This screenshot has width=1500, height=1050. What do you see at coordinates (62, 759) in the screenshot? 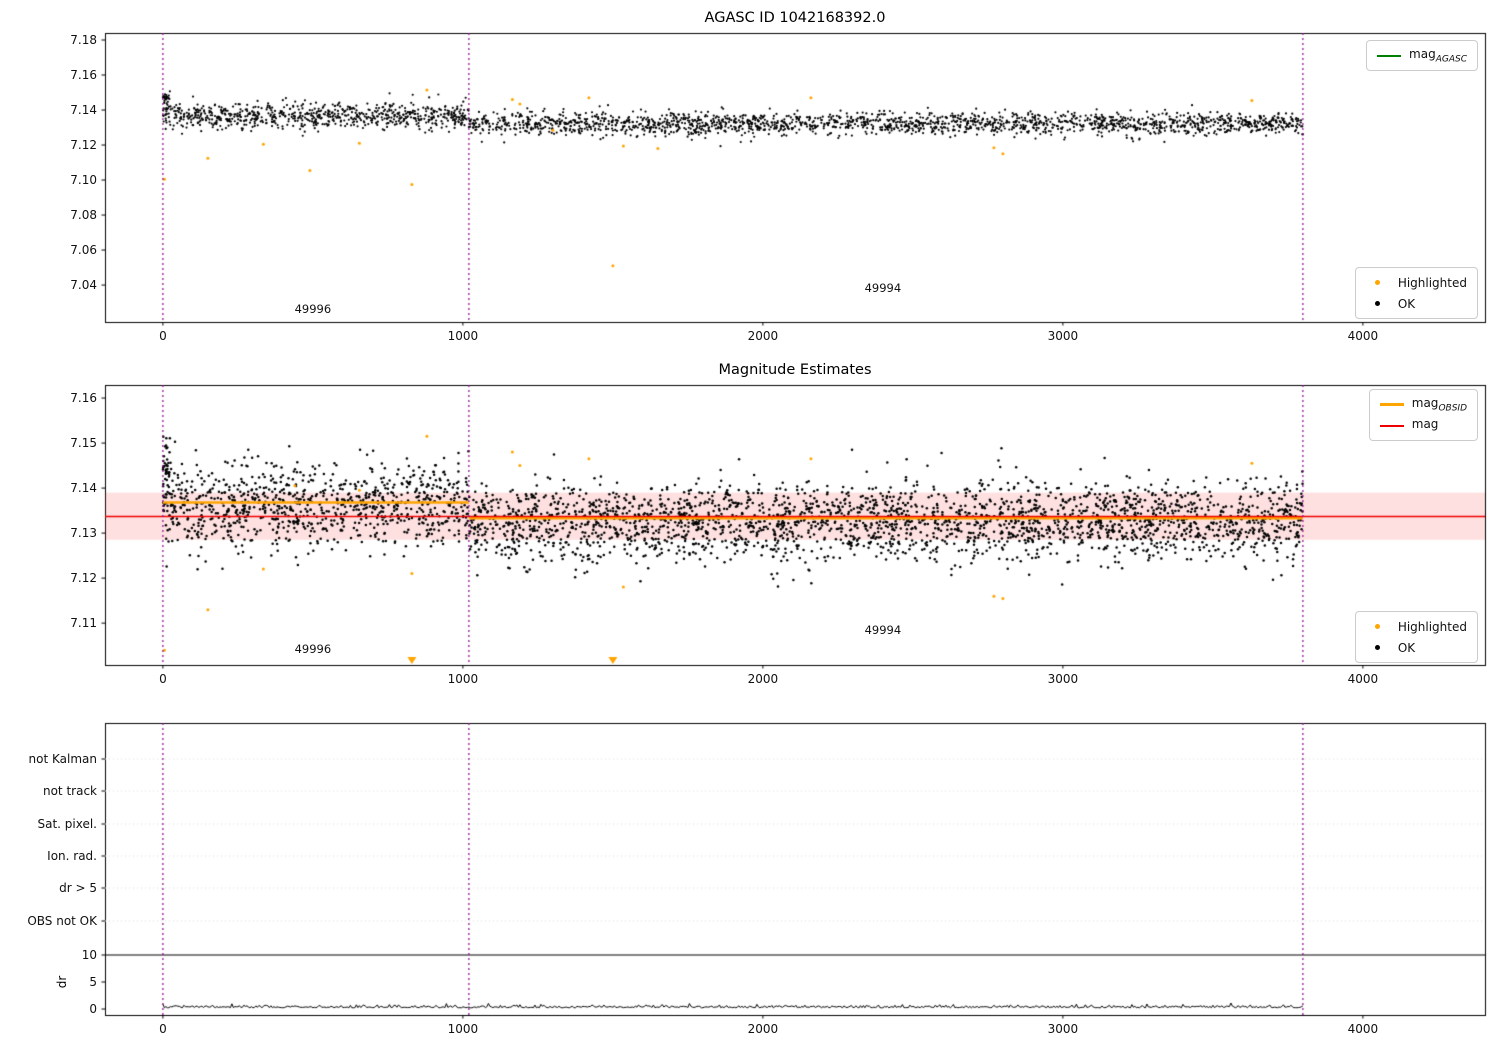
I see `flag-category-label: not Kalman` at bounding box center [62, 759].